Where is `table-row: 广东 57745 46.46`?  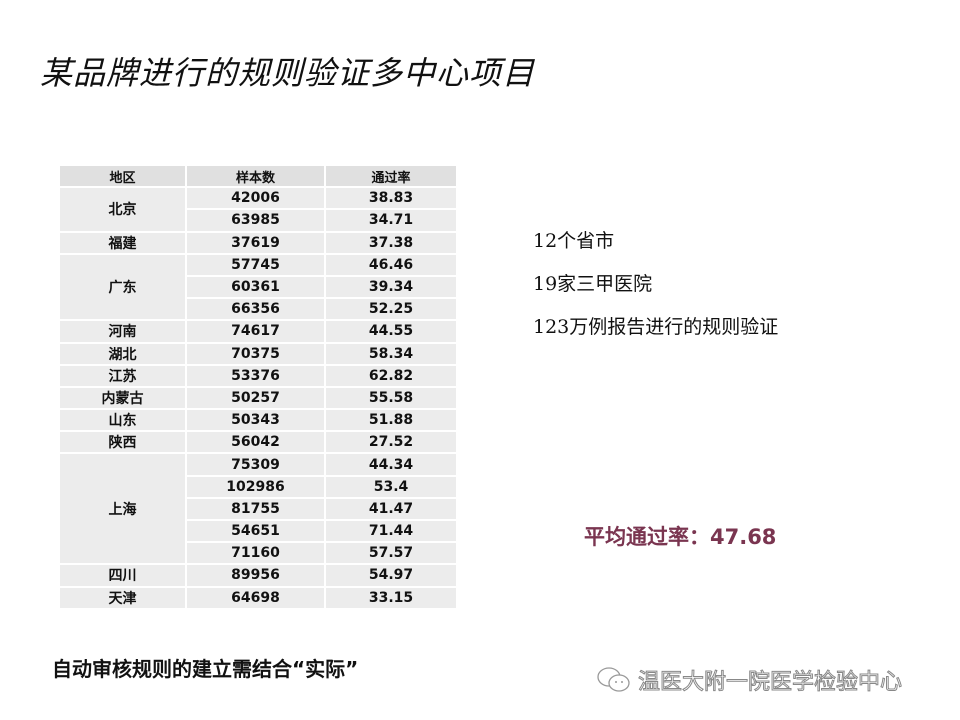
table-row: 广东 57745 46.46 is located at coordinates (258, 287).